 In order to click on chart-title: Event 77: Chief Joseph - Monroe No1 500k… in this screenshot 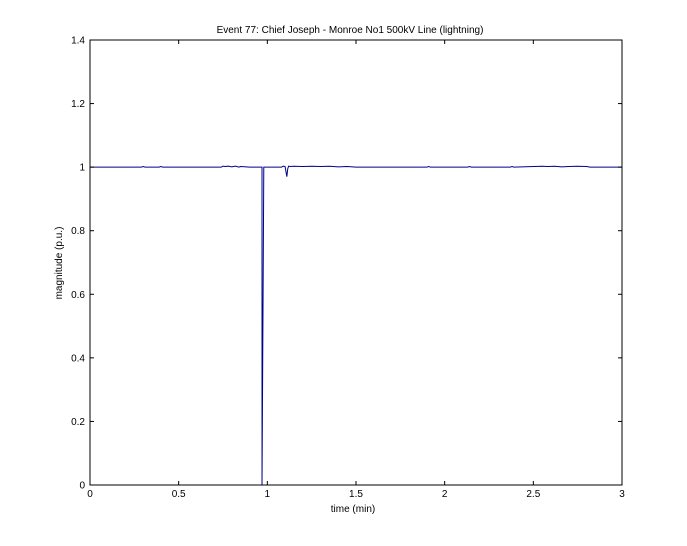, I will do `click(350, 30)`.